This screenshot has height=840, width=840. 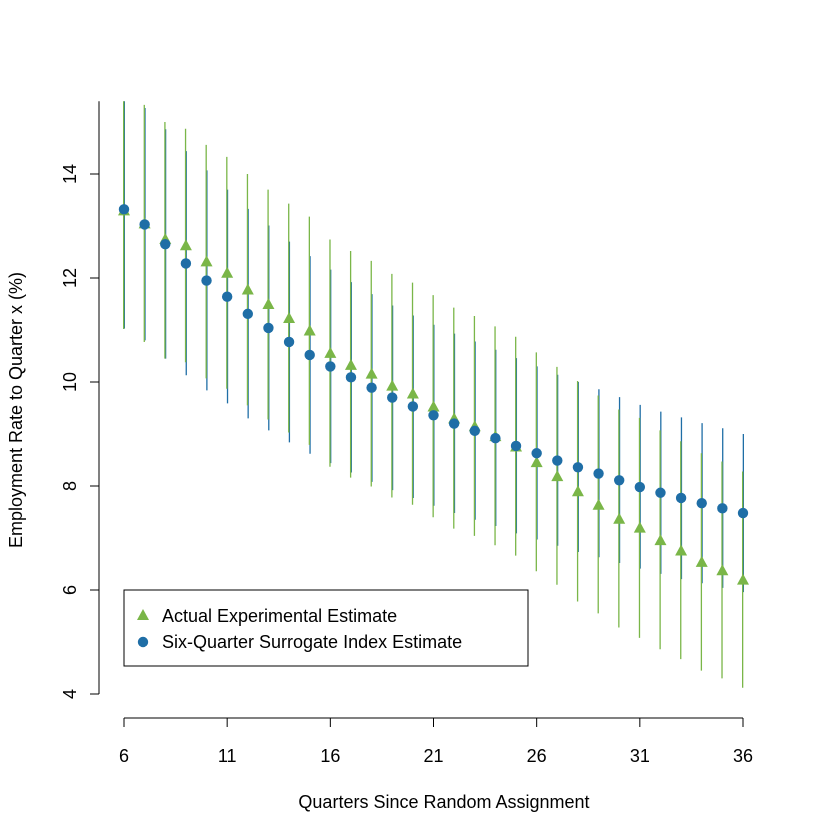 I want to click on legend-marker-actual, so click(x=143, y=614).